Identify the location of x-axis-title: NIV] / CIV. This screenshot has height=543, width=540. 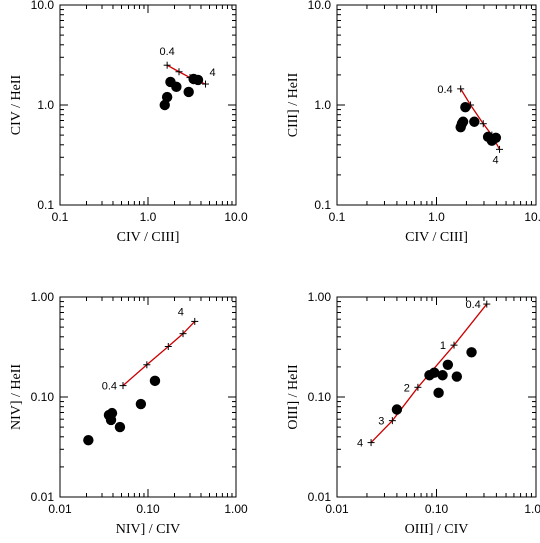
(148, 529).